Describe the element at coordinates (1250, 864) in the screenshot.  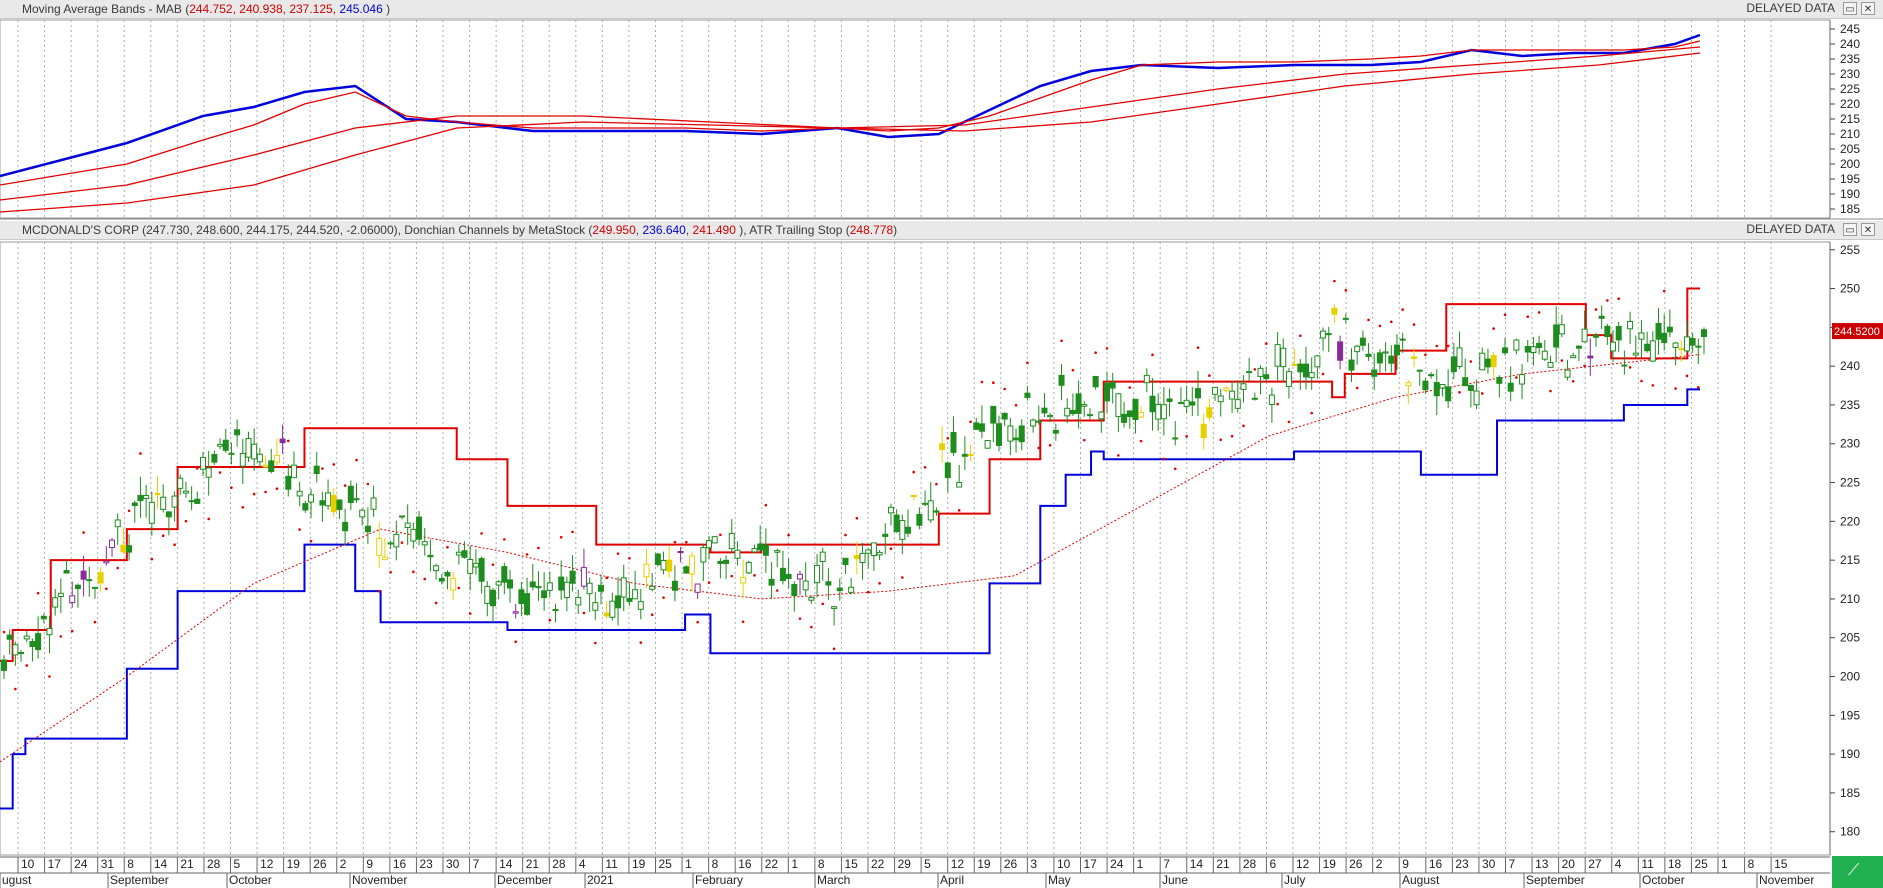
I see `x-day-tick-label: 28` at that location.